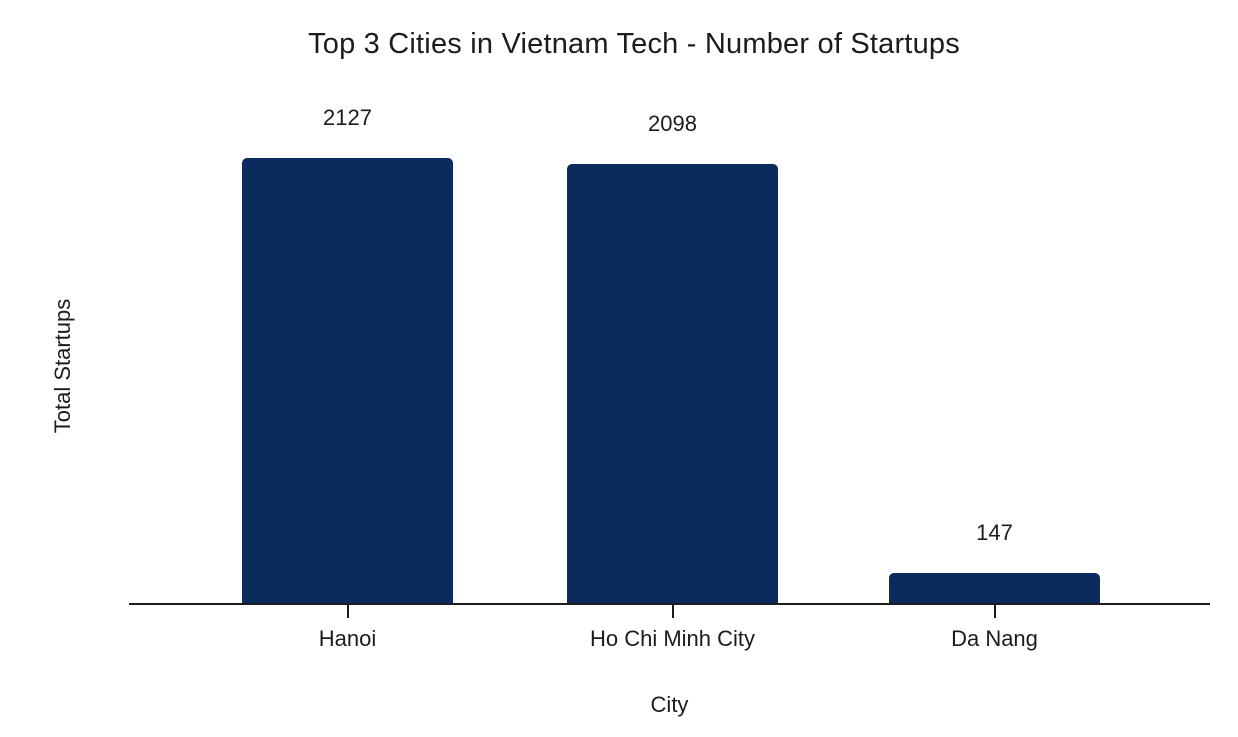 The image size is (1238, 737). Describe the element at coordinates (669, 704) in the screenshot. I see `x-axis-title: City` at that location.